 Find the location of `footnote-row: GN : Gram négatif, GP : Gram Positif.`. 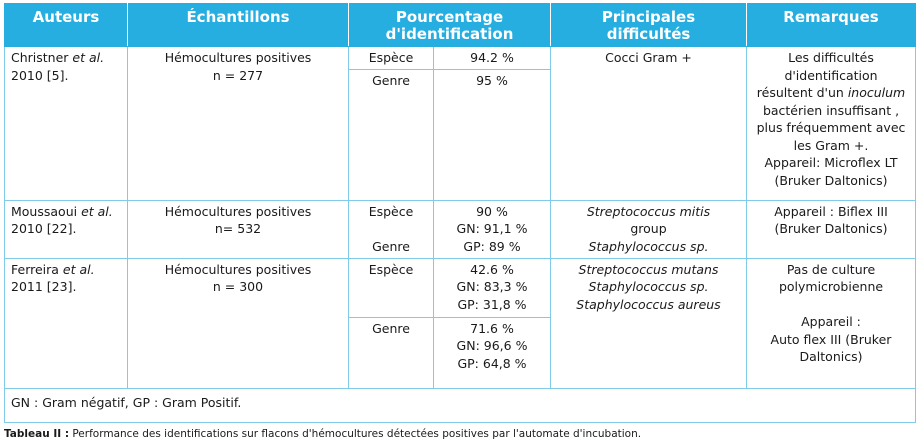

footnote-row: GN : Gram négatif, GP : Gram Positif. is located at coordinates (460, 405).